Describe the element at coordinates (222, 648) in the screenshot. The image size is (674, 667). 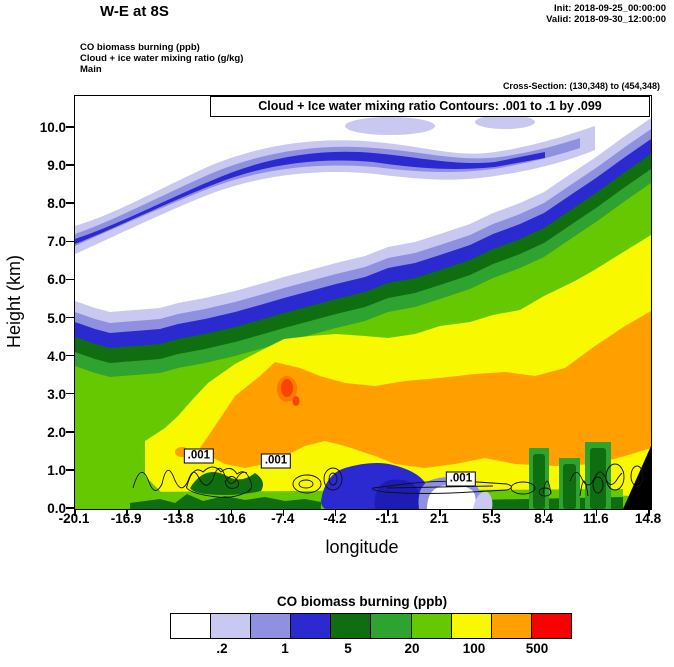
I see `colorbar-label: .2` at that location.